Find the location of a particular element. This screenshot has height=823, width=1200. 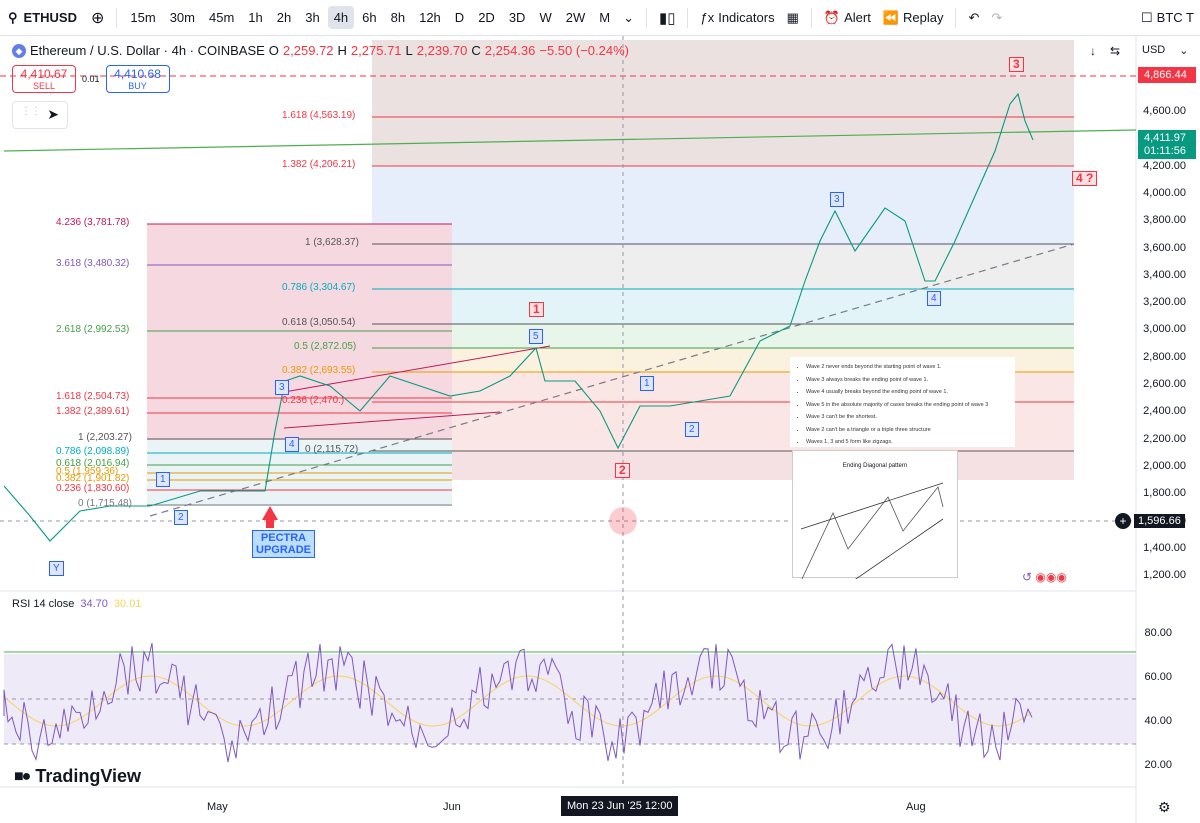

interval-w: W is located at coordinates (545, 17).